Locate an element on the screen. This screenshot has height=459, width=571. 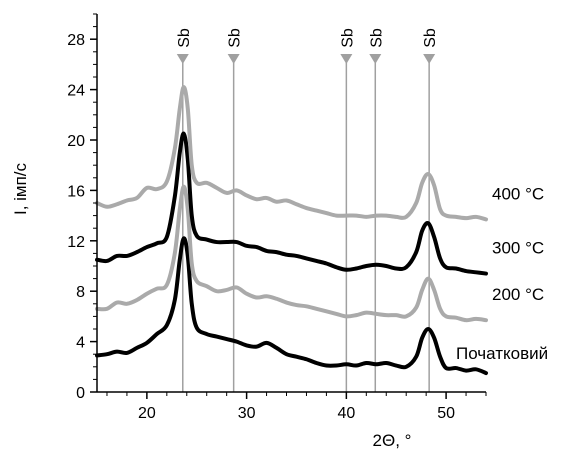
y-tick-label: 28 is located at coordinates (76, 40).